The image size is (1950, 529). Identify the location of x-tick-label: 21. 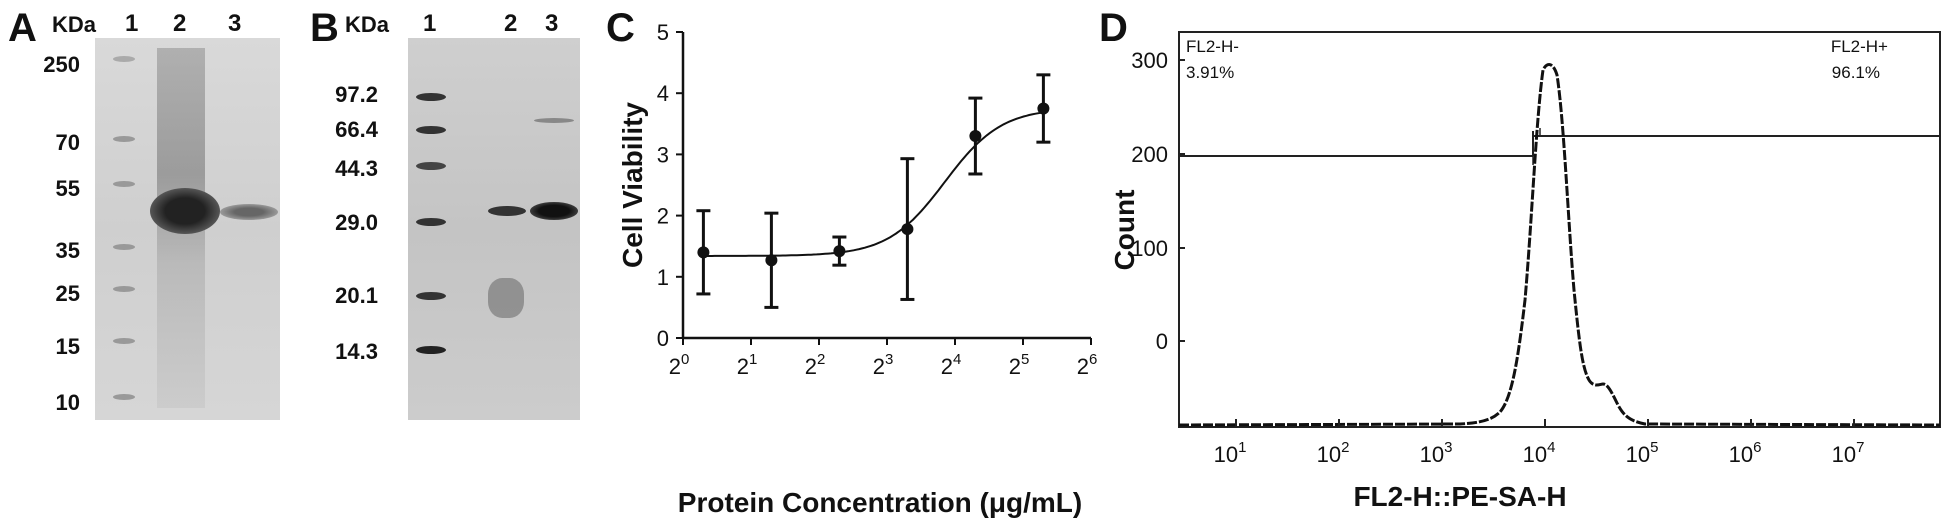
(747, 365).